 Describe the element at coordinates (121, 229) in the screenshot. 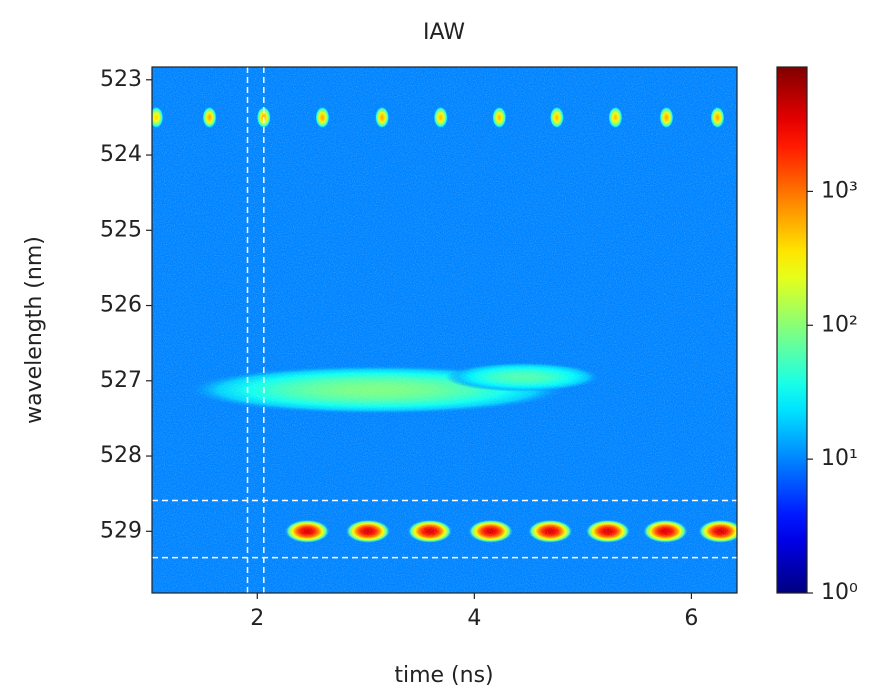

I see `y-tick-label: 525` at that location.